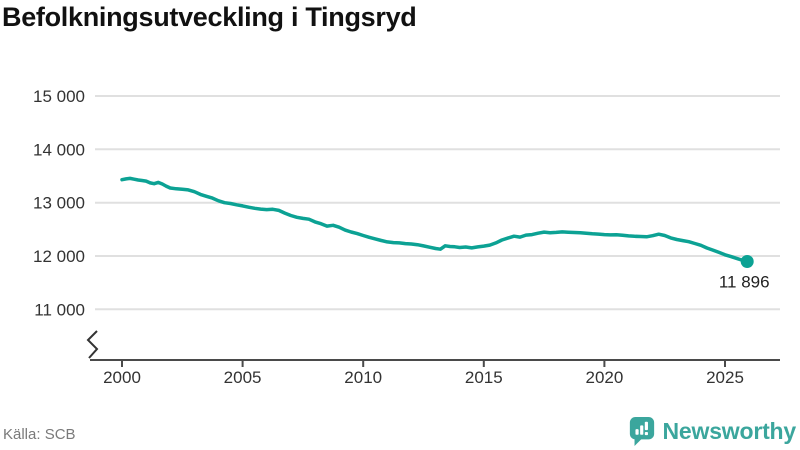 The width and height of the screenshot is (800, 450). I want to click on y-tick-label: 13 000, so click(59, 203).